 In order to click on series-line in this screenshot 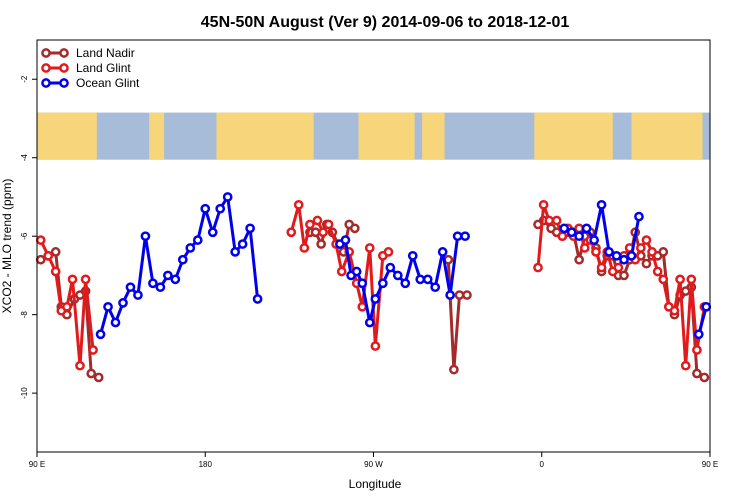, I will do `click(179, 265)`.